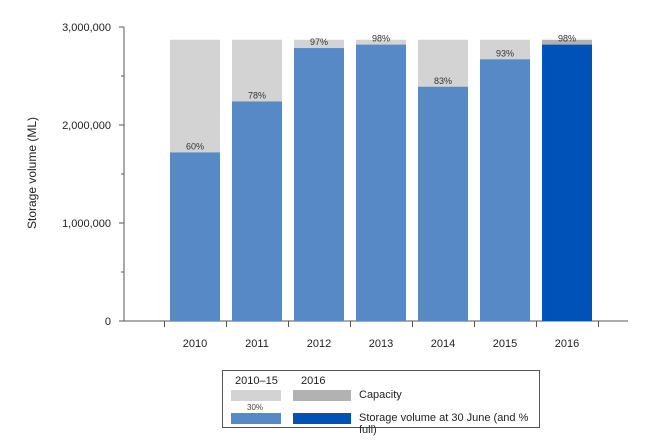  I want to click on storage-volume-bar-2013, so click(381, 182).